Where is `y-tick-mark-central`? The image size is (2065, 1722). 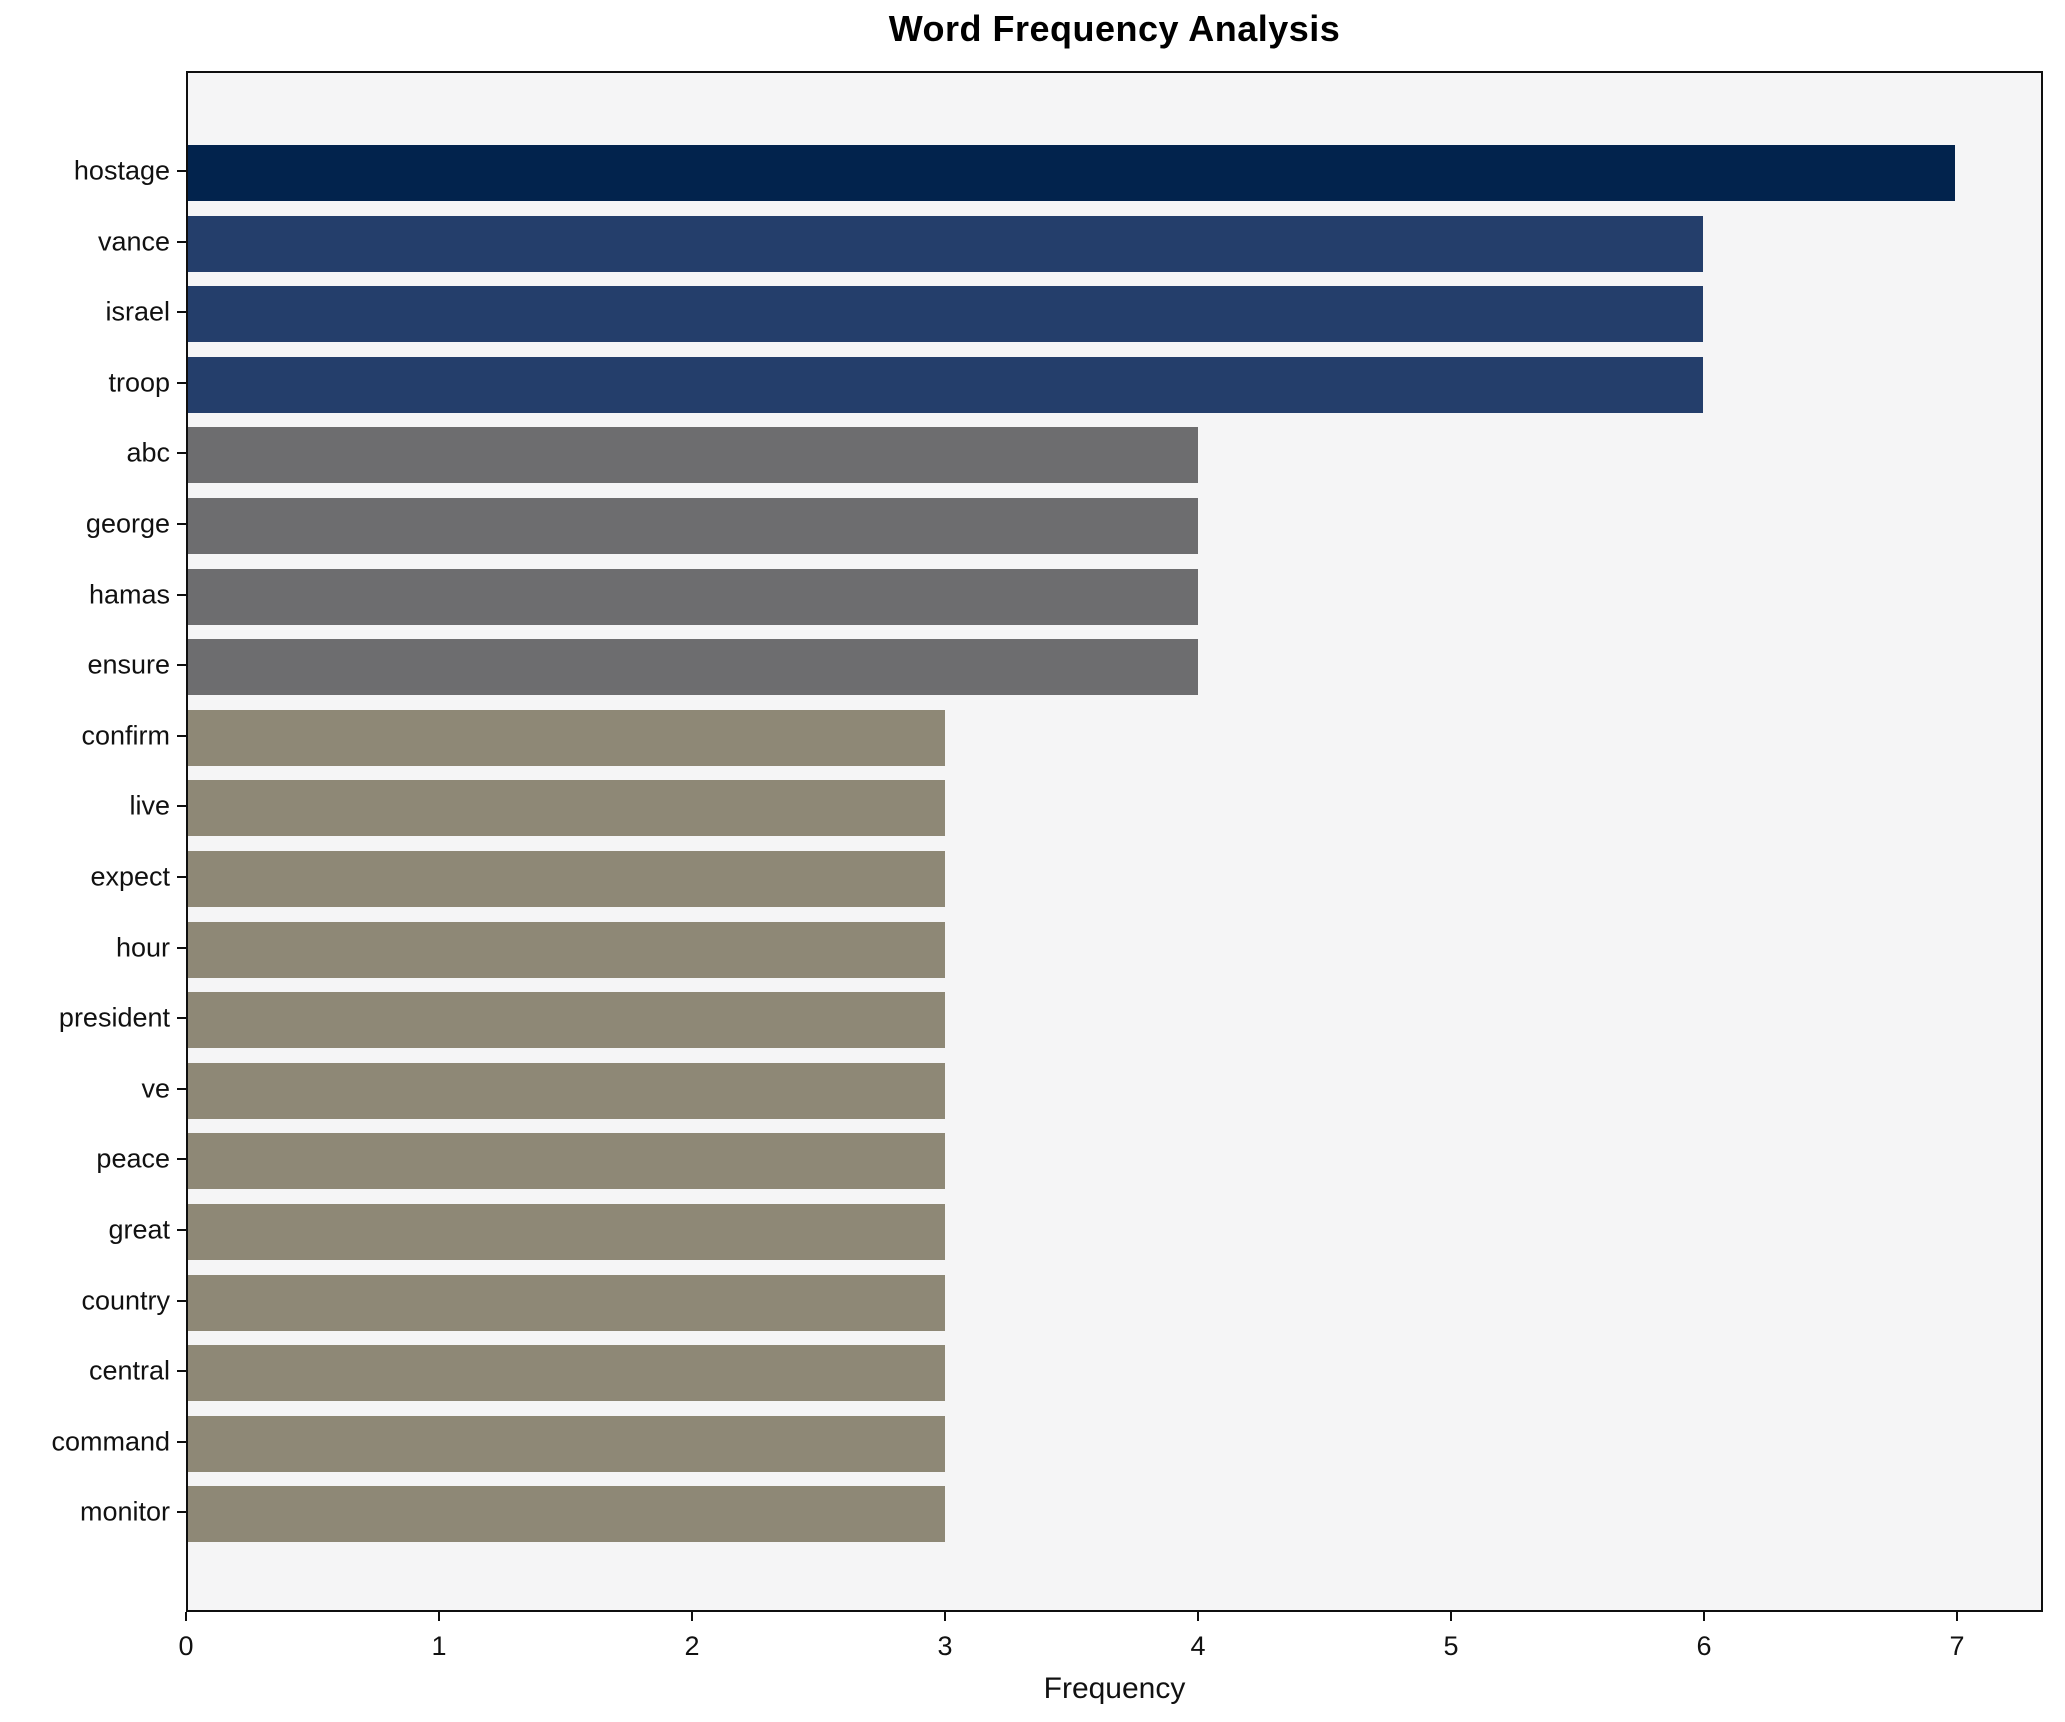
y-tick-mark-central is located at coordinates (181, 1371).